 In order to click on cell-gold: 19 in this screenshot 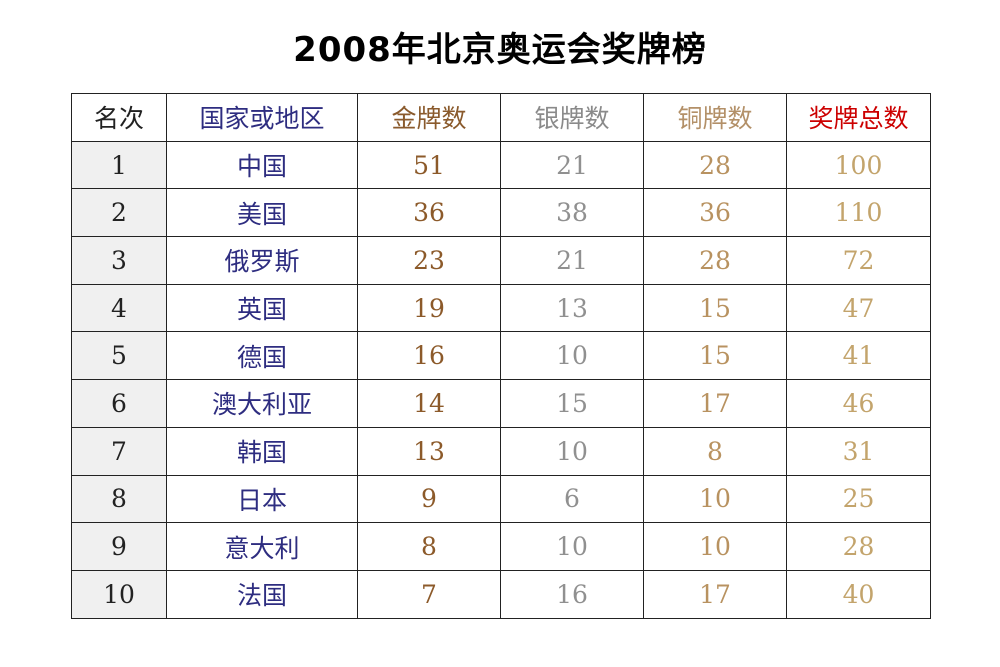, I will do `click(429, 308)`.